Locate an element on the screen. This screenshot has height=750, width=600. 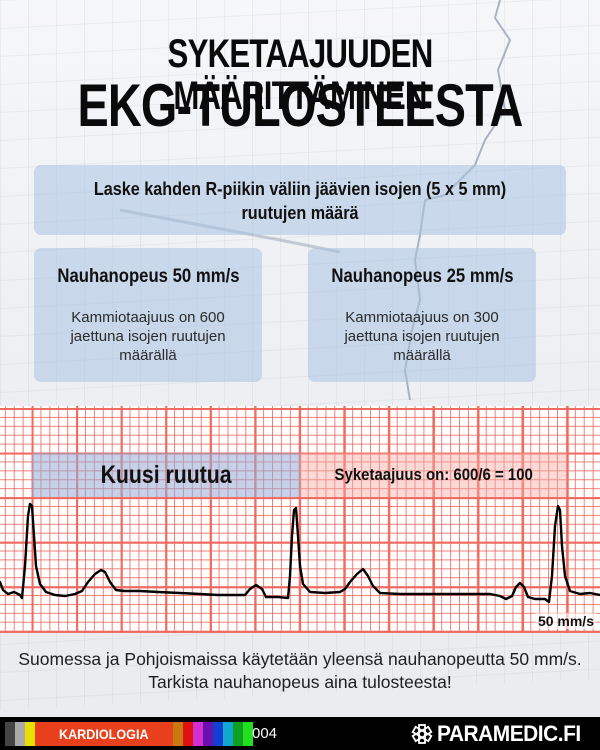
footer-bar: KARDIOLOGIA 004 PARAMEDIC.FI is located at coordinates (300, 733).